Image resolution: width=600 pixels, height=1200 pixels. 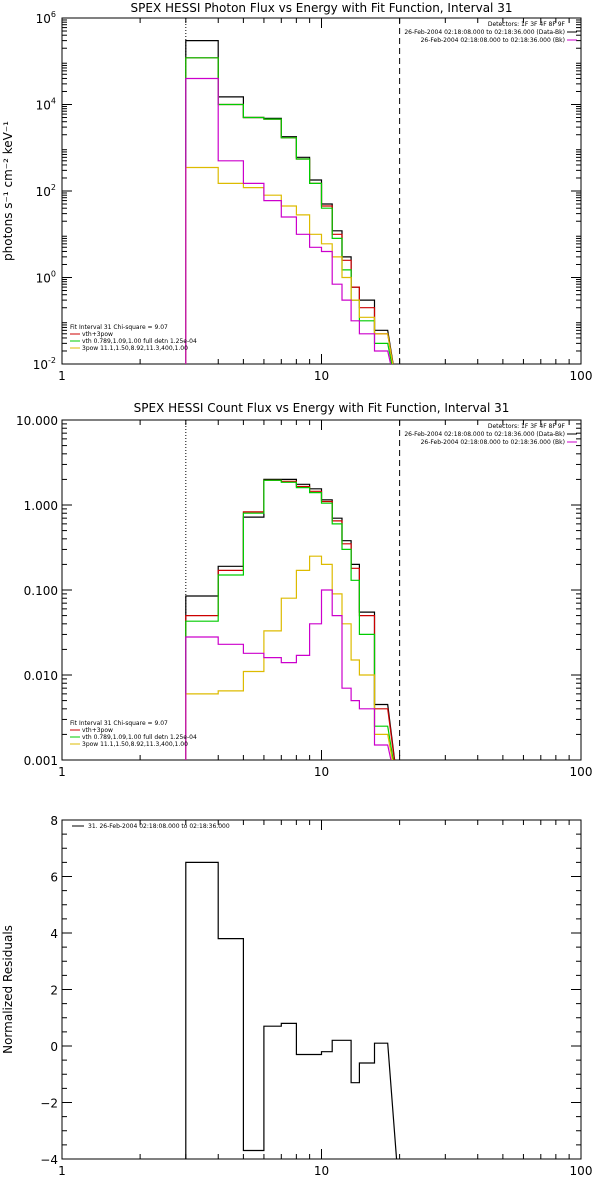 I want to click on y-tick-label: 0, so click(x=54, y=1047).